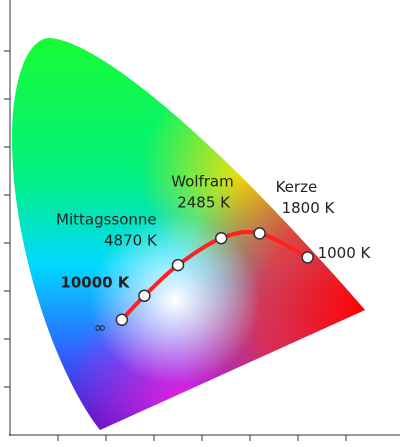 The width and height of the screenshot is (400, 447). Describe the element at coordinates (345, 253) in the screenshot. I see `point-label: 1000 K` at that location.